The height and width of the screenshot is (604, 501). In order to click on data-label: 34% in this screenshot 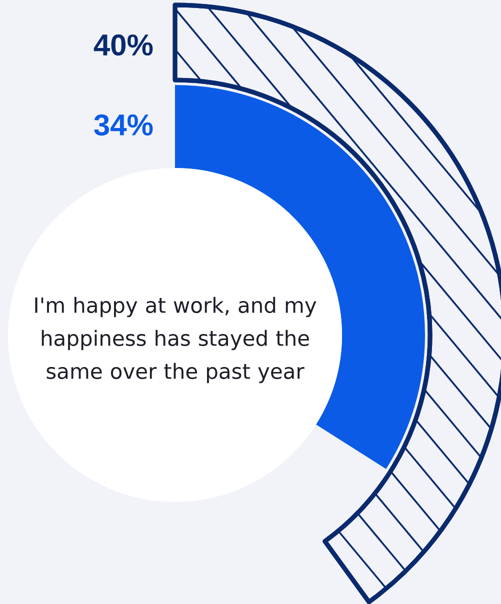, I will do `click(123, 125)`.